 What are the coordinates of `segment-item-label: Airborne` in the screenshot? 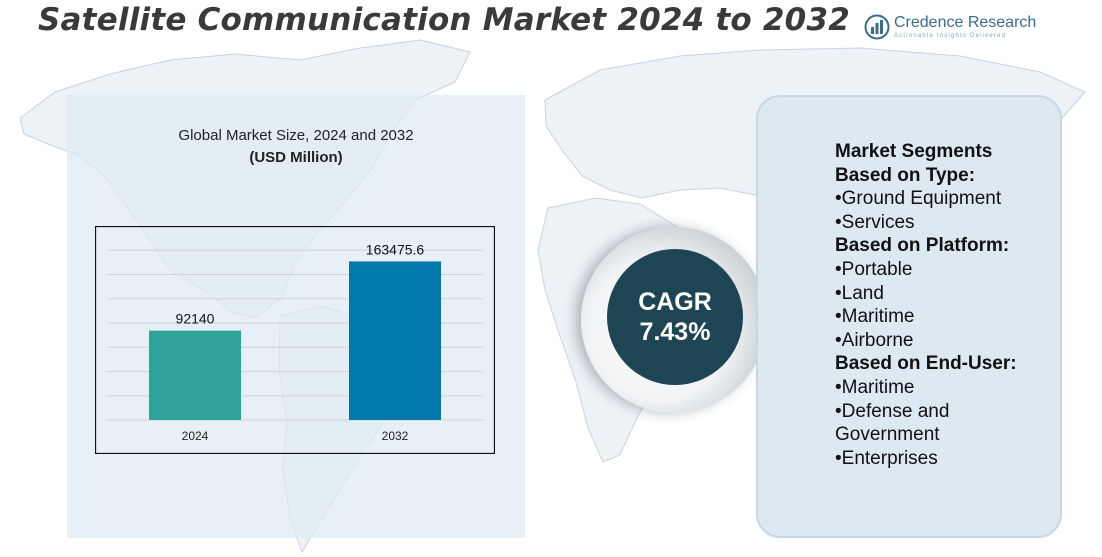 It's located at (877, 340).